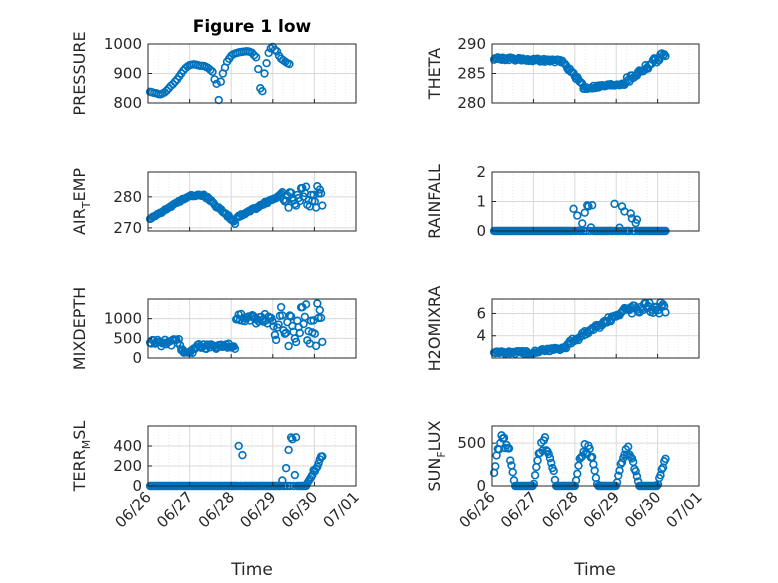  Describe the element at coordinates (137, 486) in the screenshot. I see `y-tick-label: 0` at that location.